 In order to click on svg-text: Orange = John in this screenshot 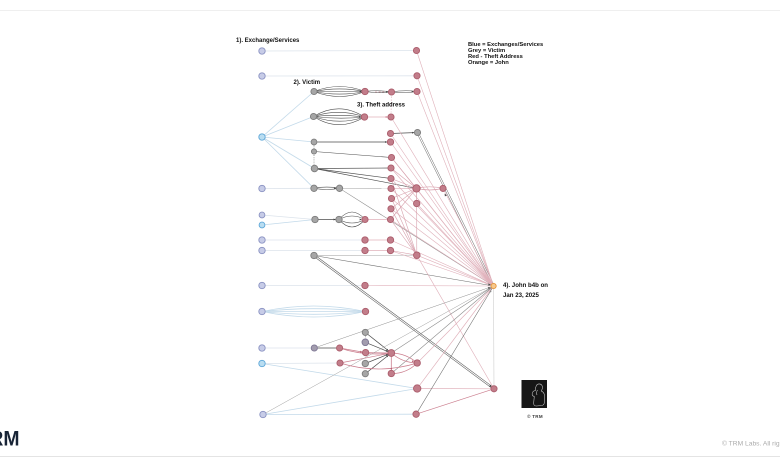, I will do `click(488, 63)`.